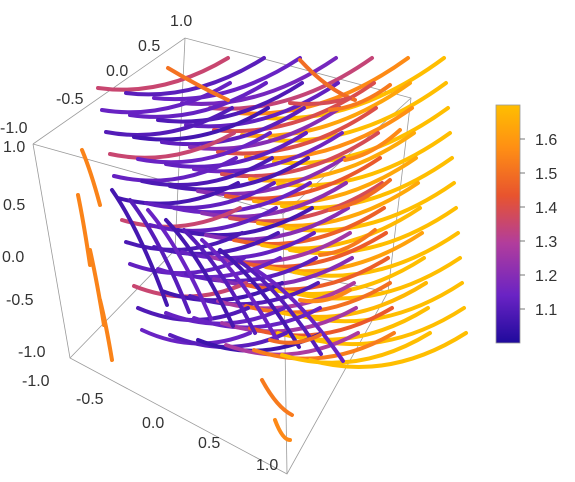 The image size is (575, 482). What do you see at coordinates (546, 140) in the screenshot?
I see `colorbar-tick-label: 1.6` at bounding box center [546, 140].